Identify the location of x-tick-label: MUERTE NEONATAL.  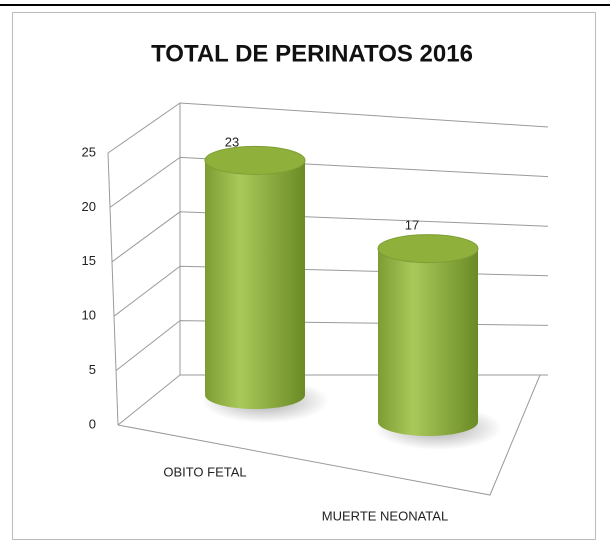
(385, 515).